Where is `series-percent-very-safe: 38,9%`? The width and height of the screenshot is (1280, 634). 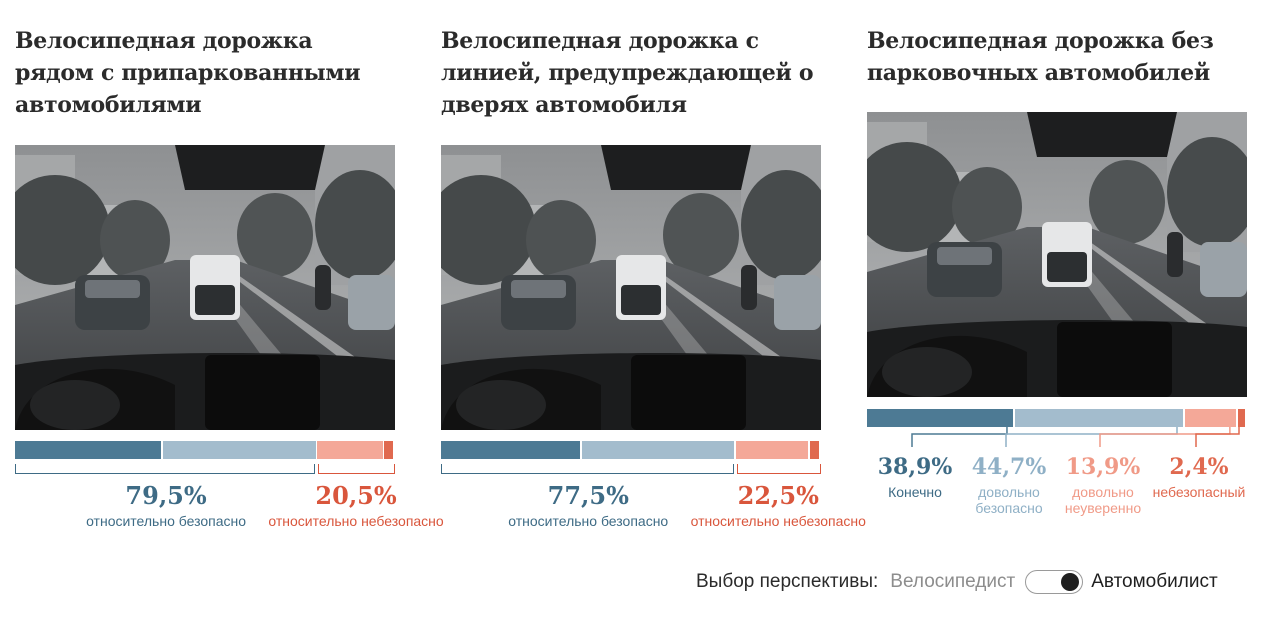
series-percent-very-safe: 38,9% is located at coordinates (915, 467).